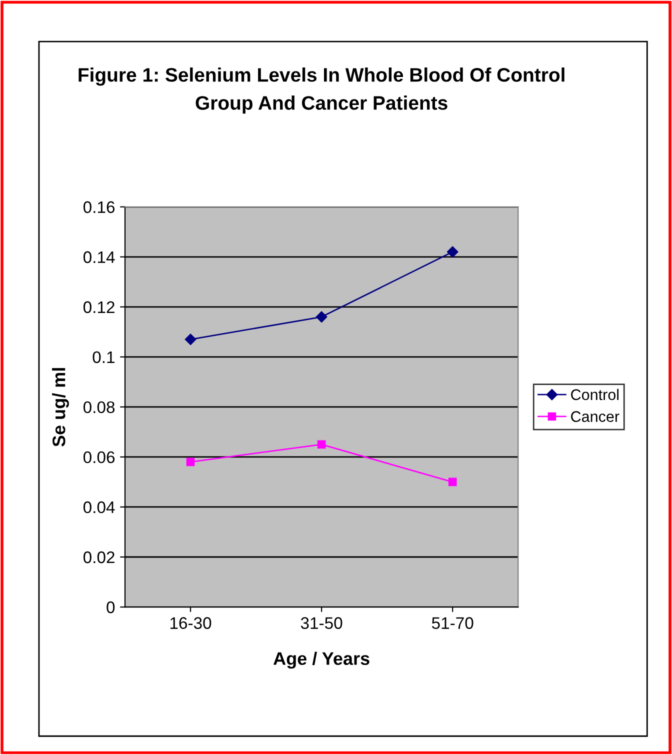  I want to click on y-tick-label: 0.16, so click(99, 207).